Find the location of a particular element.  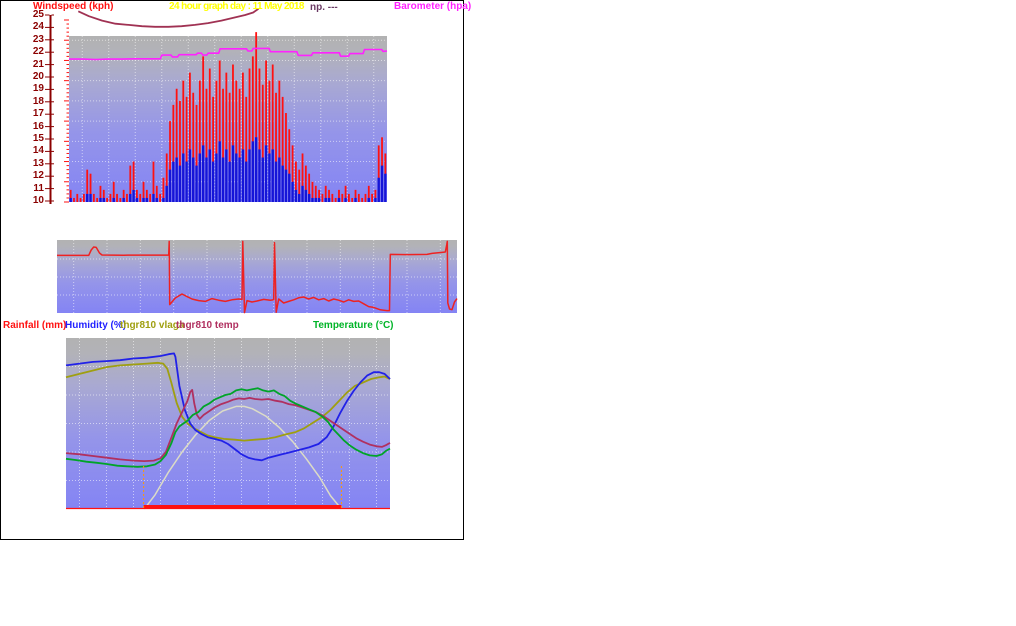

barometer-axis-title: Barometer (hpa) is located at coordinates (433, 6).